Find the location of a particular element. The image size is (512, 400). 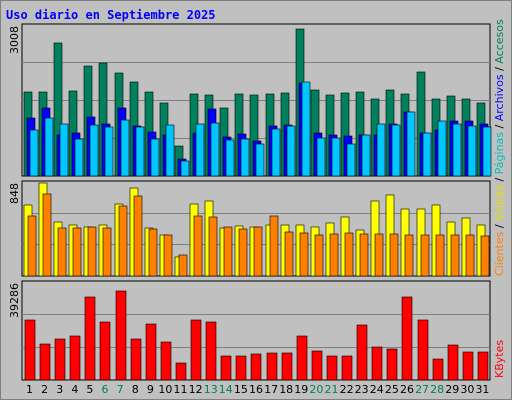

x-tick-label-day-4: 4 is located at coordinates (74, 389).